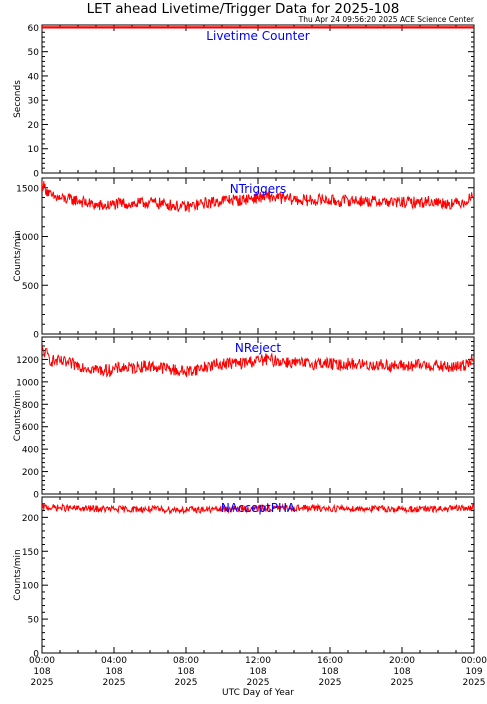  I want to click on x-tick-label: 00:00 109 2025, so click(474, 672).